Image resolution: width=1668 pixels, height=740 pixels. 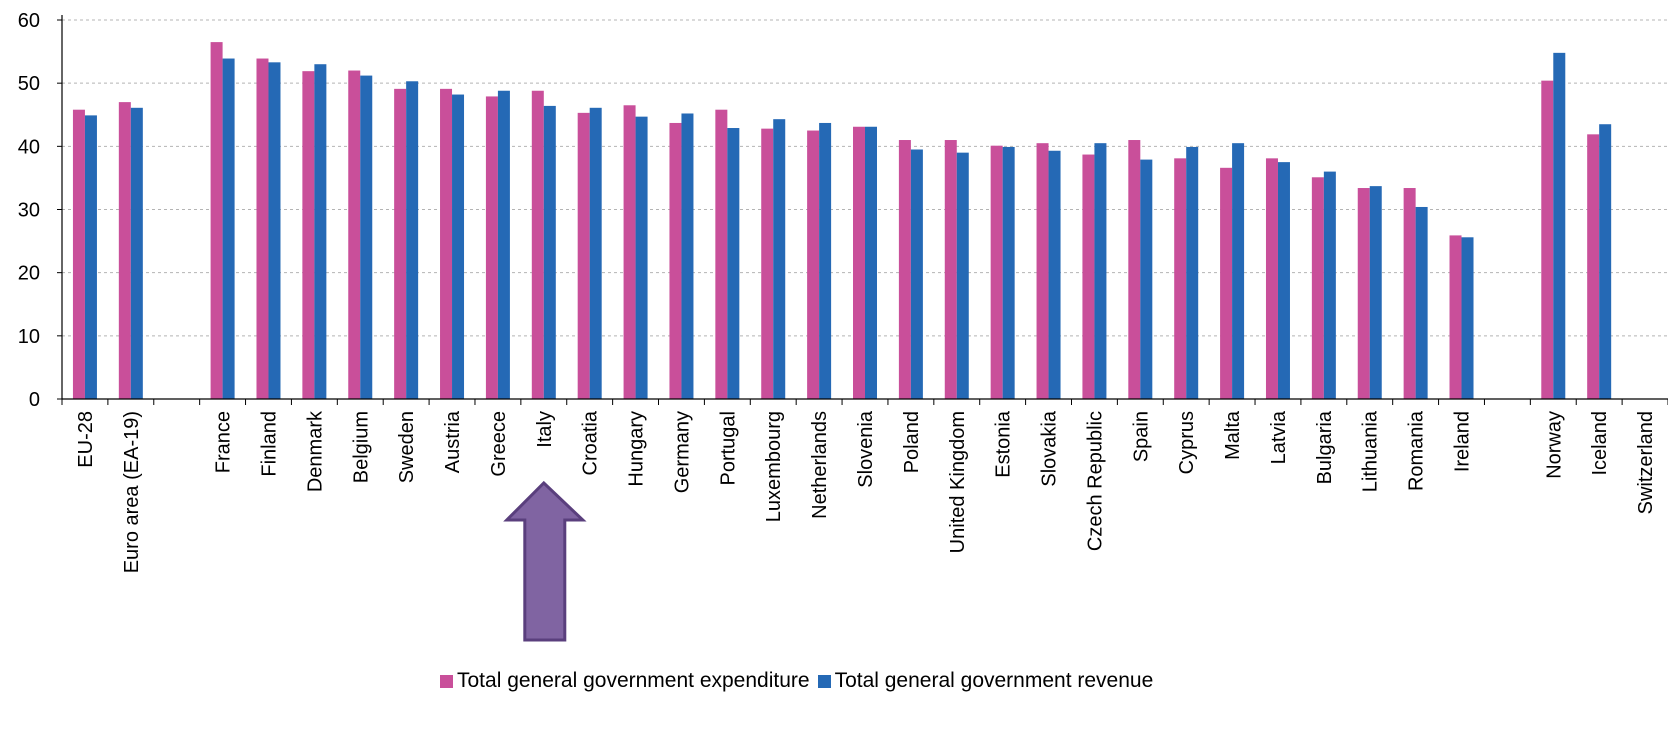 I want to click on legend-item-expenditure: Total general government expenditure, so click(x=625, y=681).